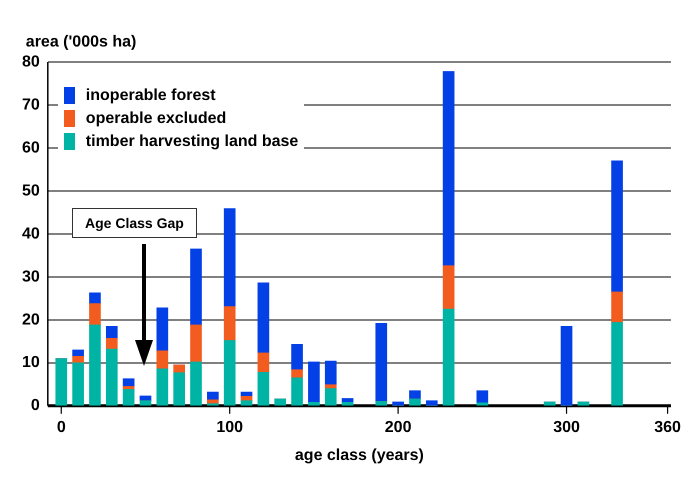 This screenshot has width=693, height=489. Describe the element at coordinates (398, 427) in the screenshot. I see `x-tick-label: 200` at that location.